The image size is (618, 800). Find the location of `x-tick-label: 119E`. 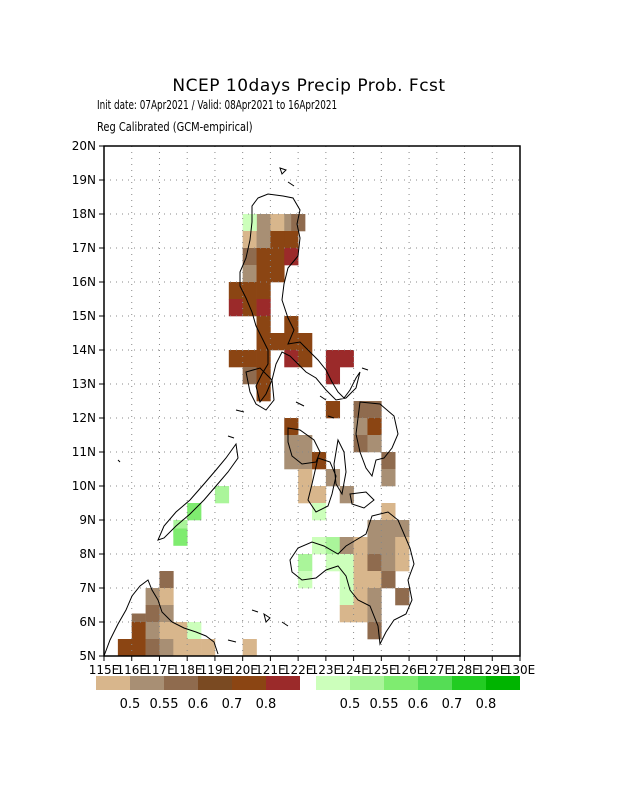

x-tick-label: 119E is located at coordinates (215, 670).